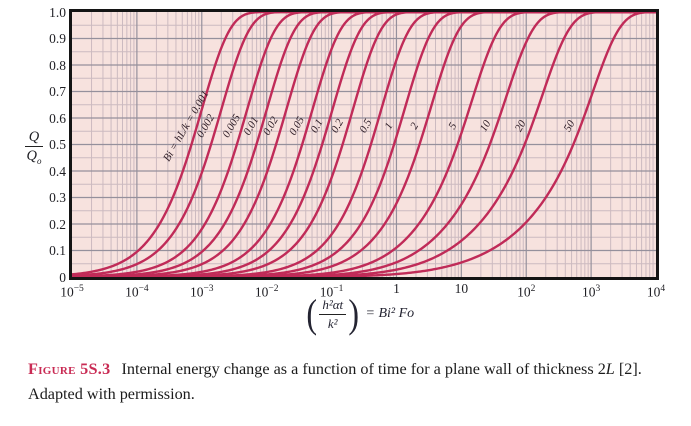 This screenshot has width=691, height=426. I want to click on y-tick-0.9: 0.9, so click(57, 38).